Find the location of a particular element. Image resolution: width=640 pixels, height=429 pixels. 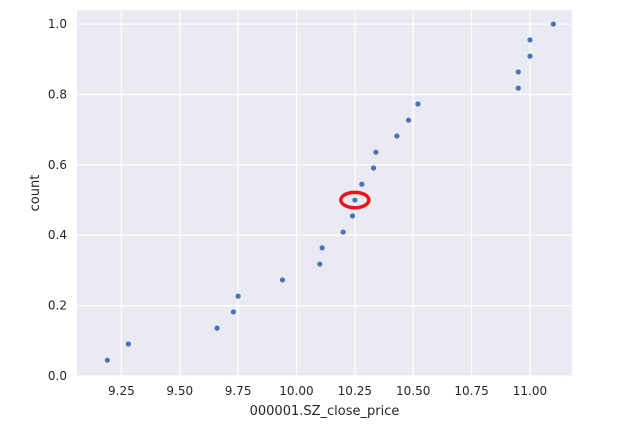

highlight-ellipse is located at coordinates (355, 200).